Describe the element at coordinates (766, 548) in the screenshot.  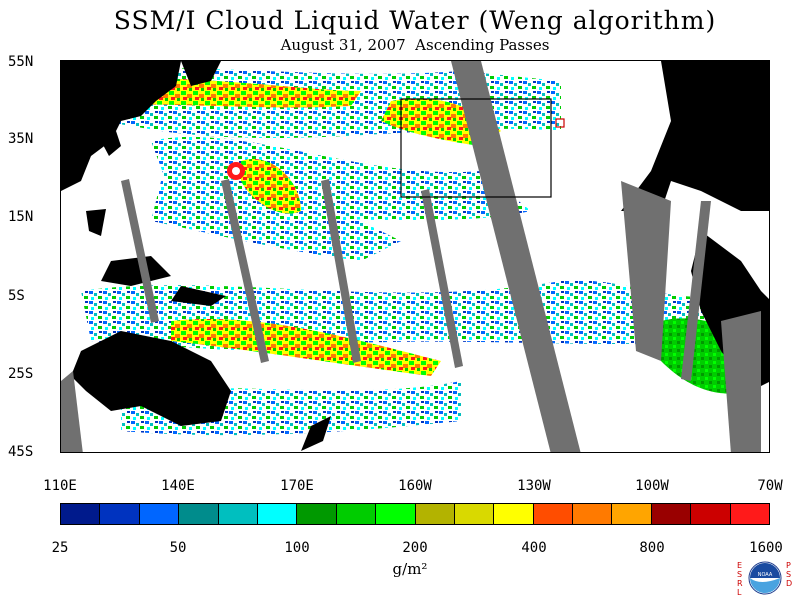
I see `scale-tick-label: 1600` at that location.